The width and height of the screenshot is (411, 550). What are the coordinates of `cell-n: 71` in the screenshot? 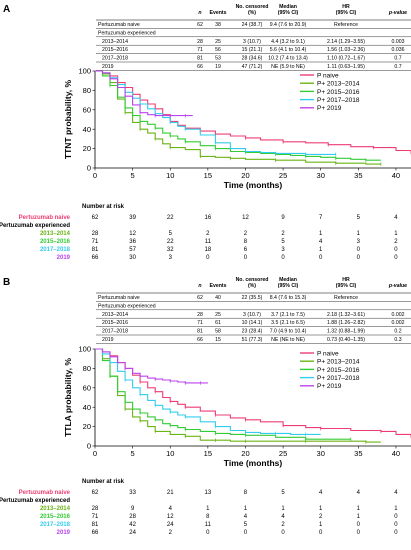 It's located at (200, 50).